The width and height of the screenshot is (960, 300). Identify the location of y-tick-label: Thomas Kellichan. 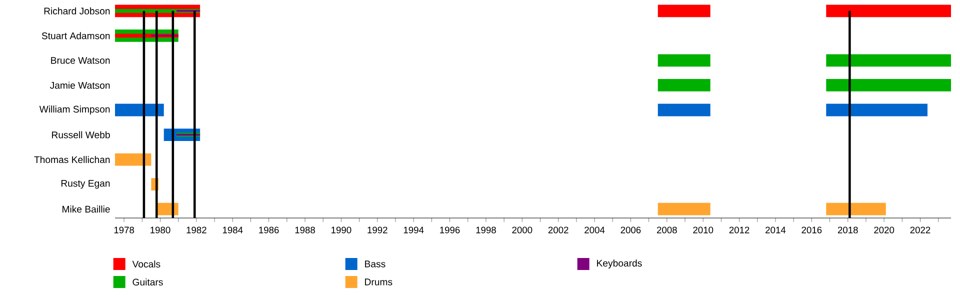
(72, 160).